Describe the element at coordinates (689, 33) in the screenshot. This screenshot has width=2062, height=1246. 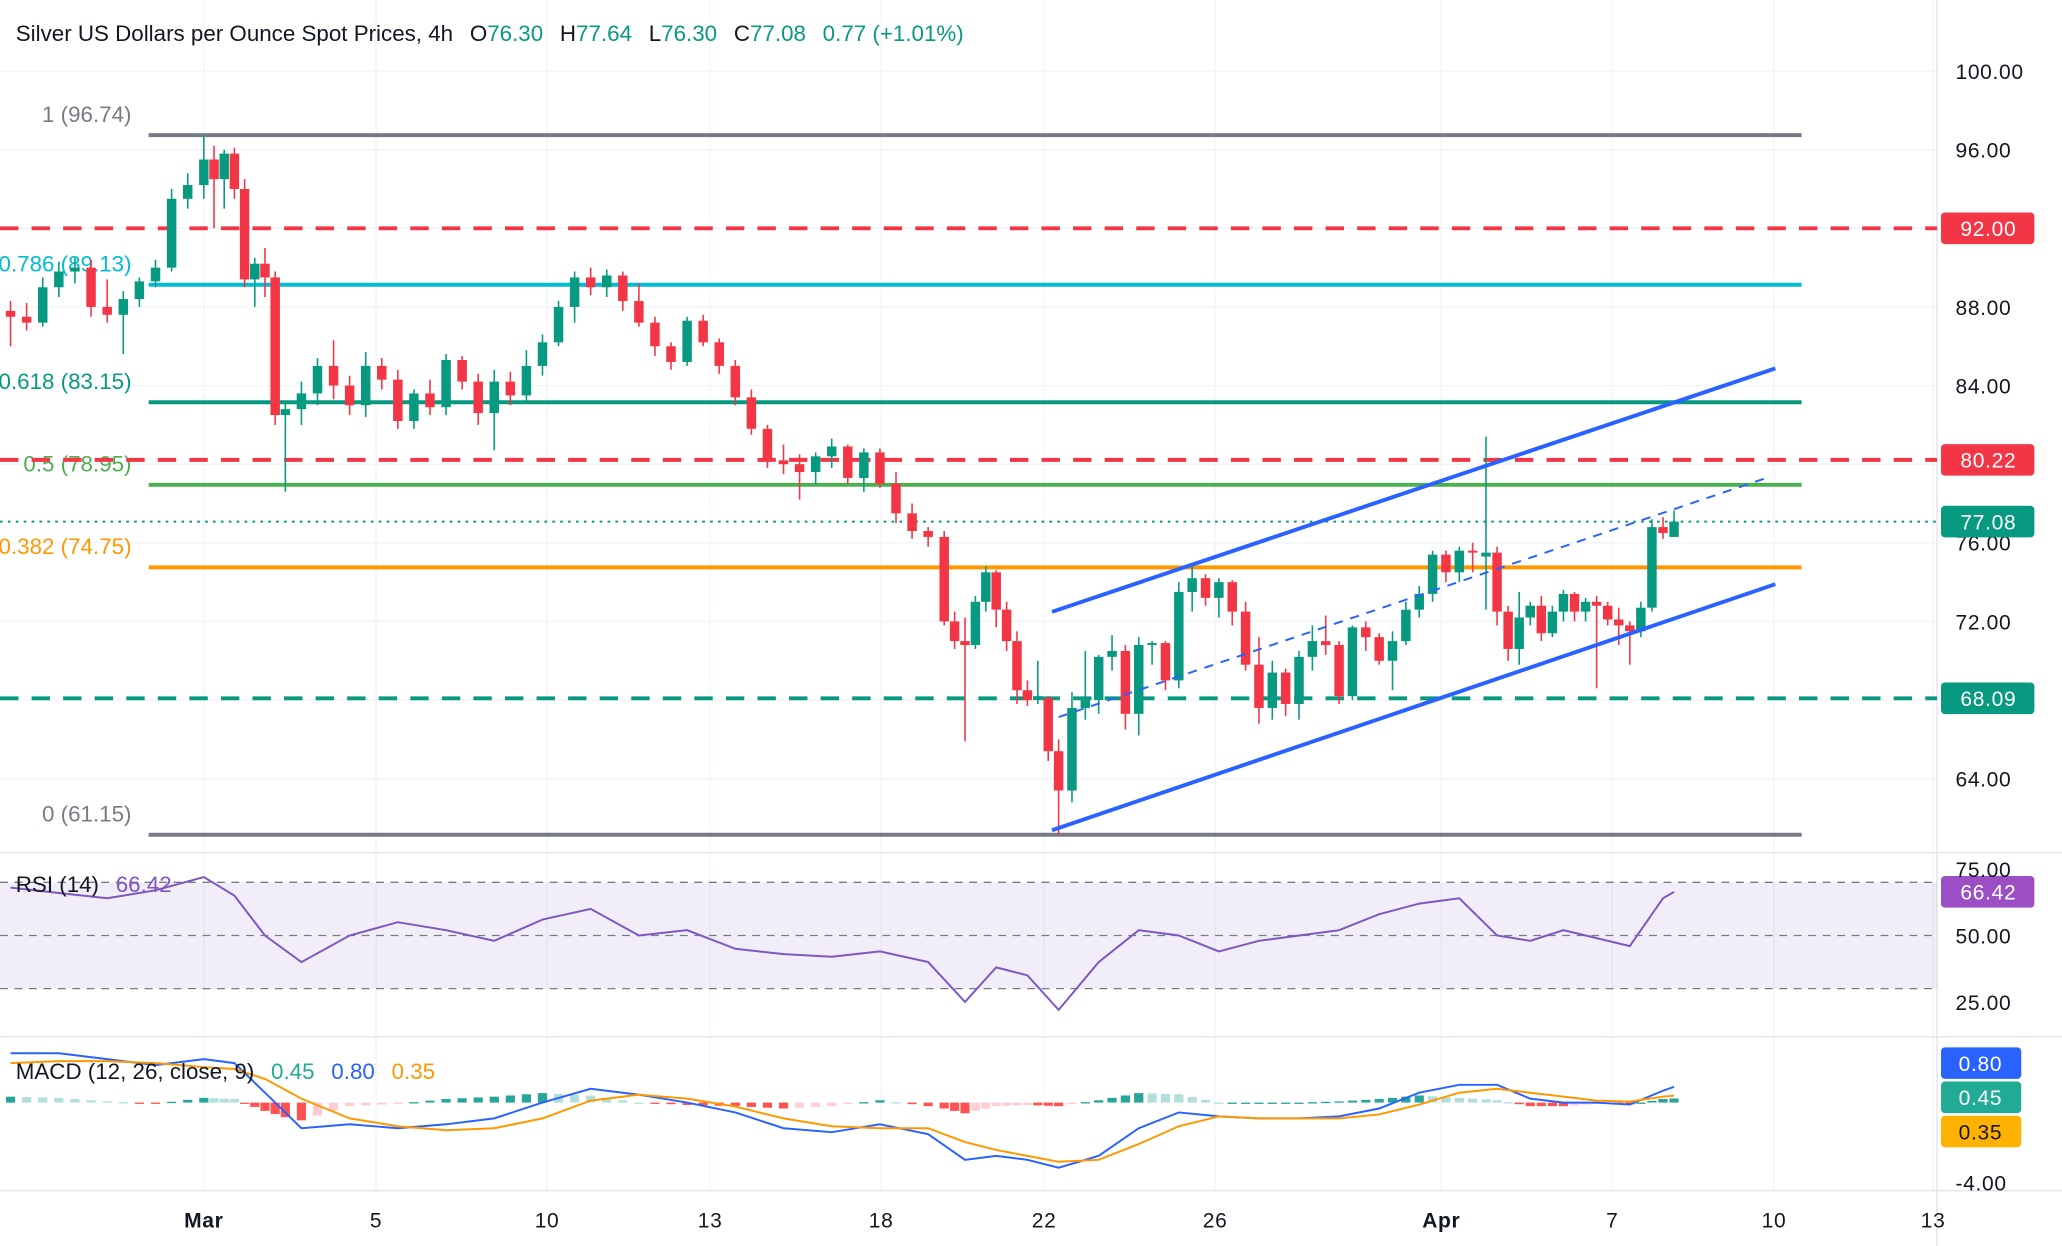
I see `low-value: 76.30` at that location.